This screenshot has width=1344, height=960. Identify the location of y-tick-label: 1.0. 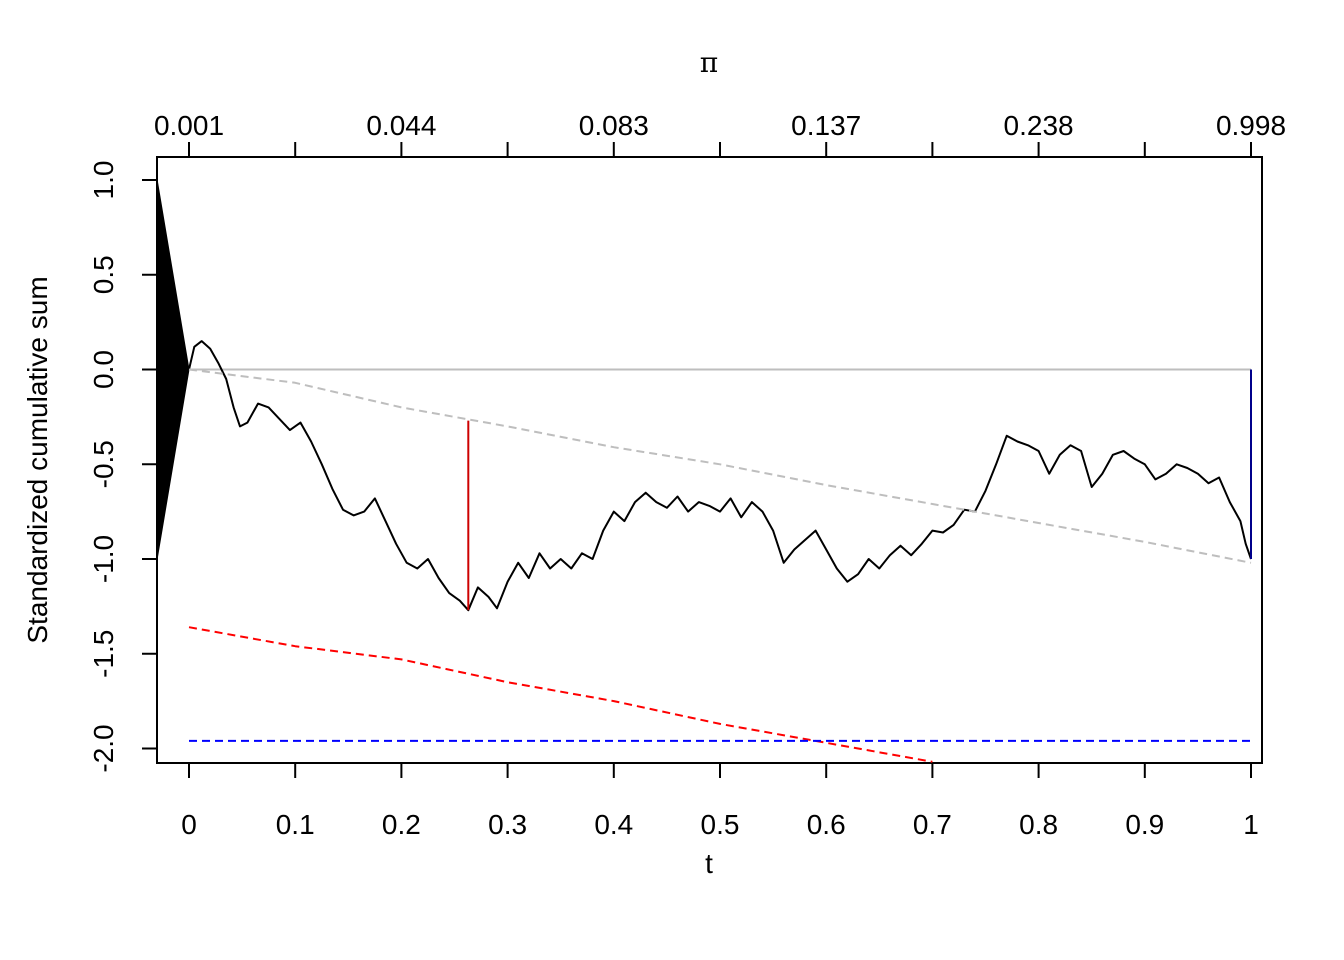
(103, 180).